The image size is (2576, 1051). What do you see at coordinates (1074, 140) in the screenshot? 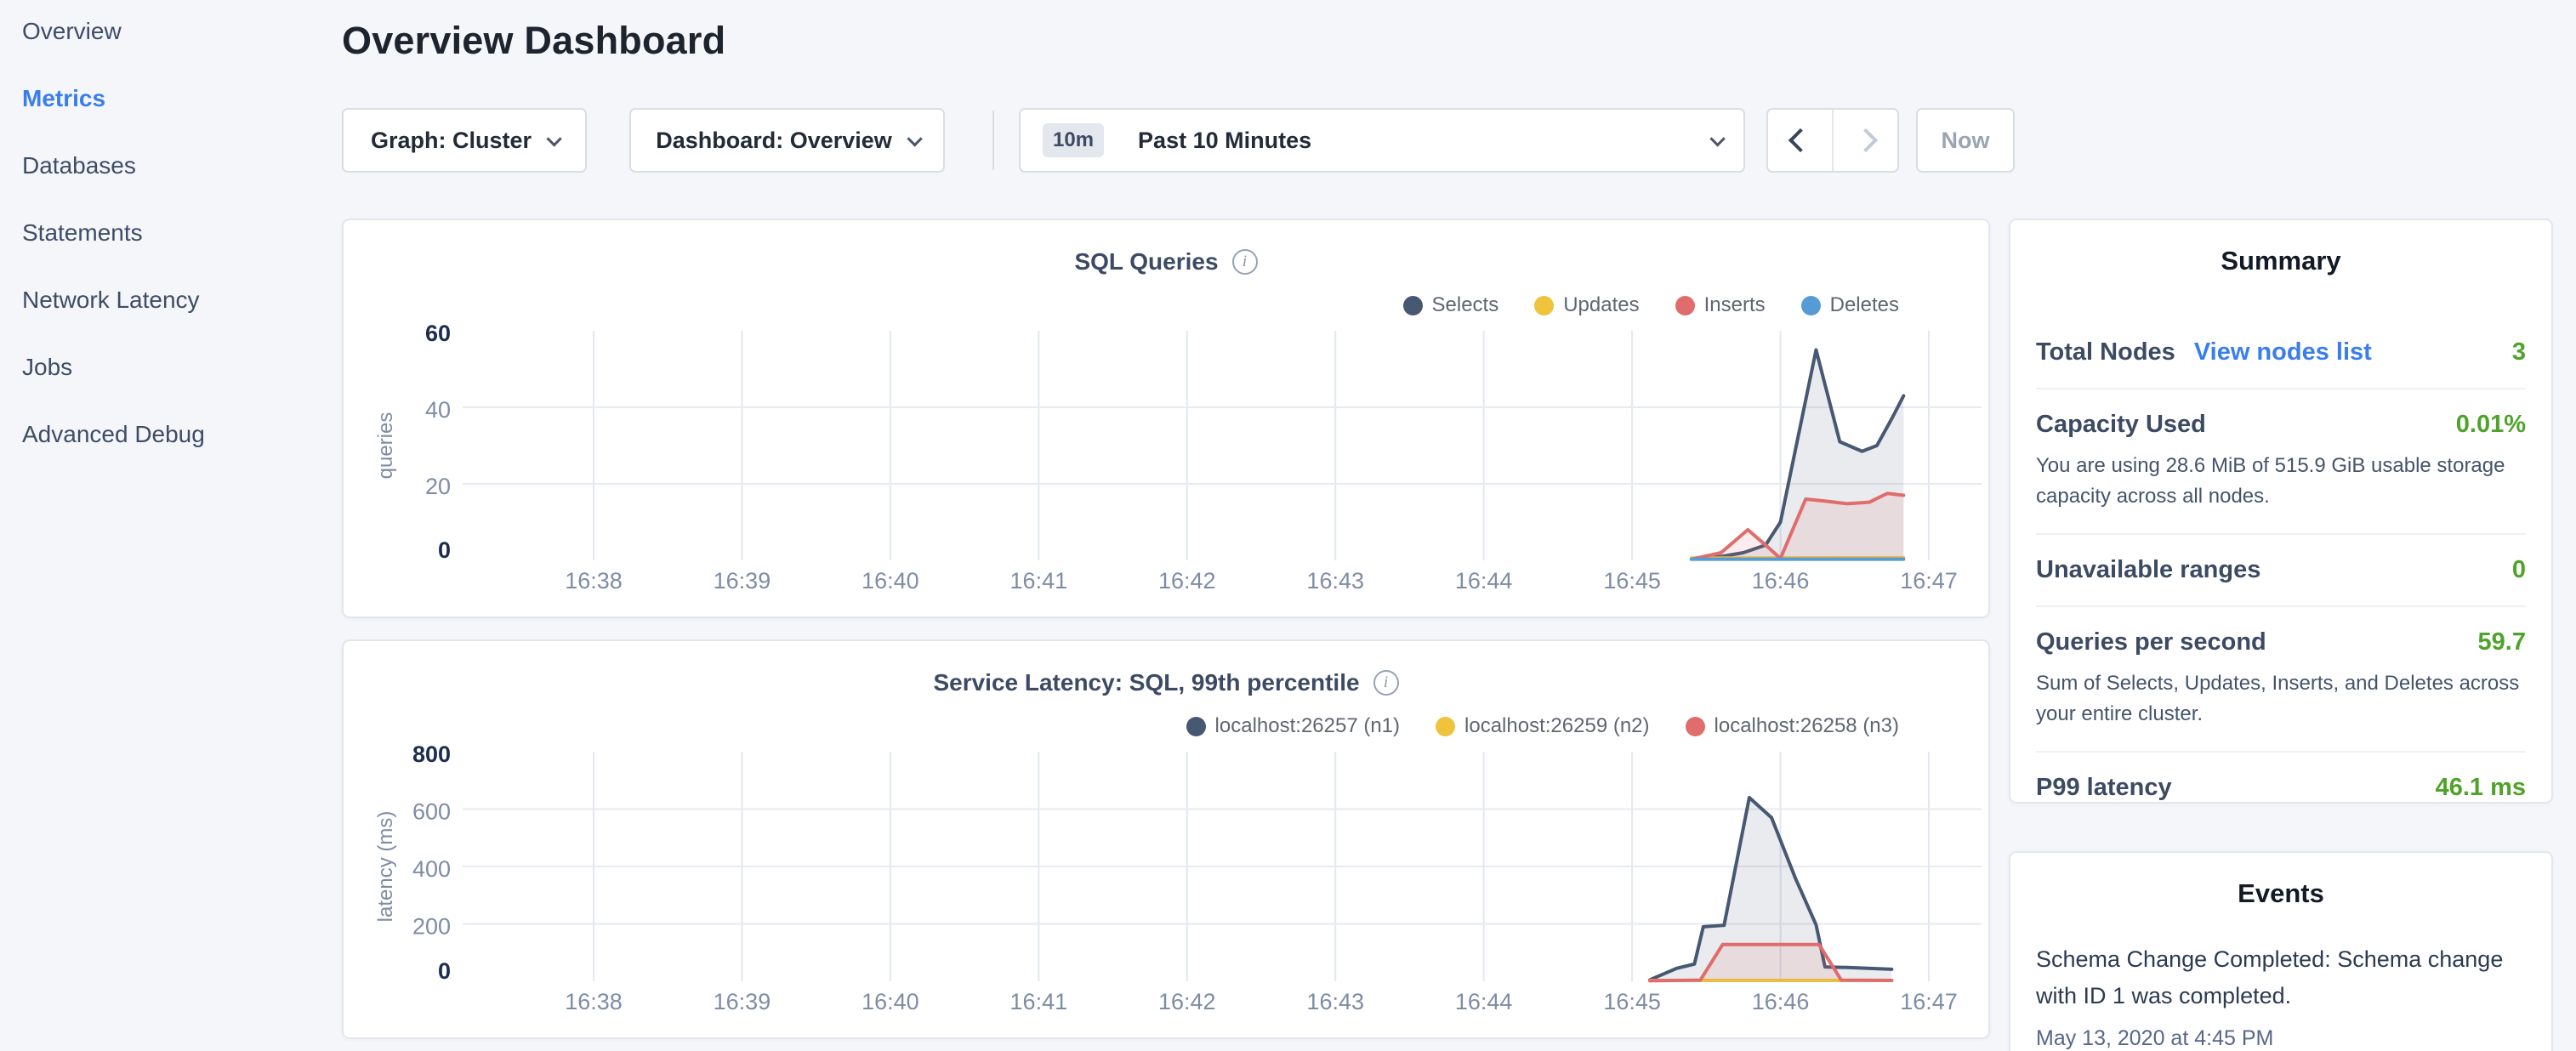
I see `time-range-badge: 10m` at bounding box center [1074, 140].